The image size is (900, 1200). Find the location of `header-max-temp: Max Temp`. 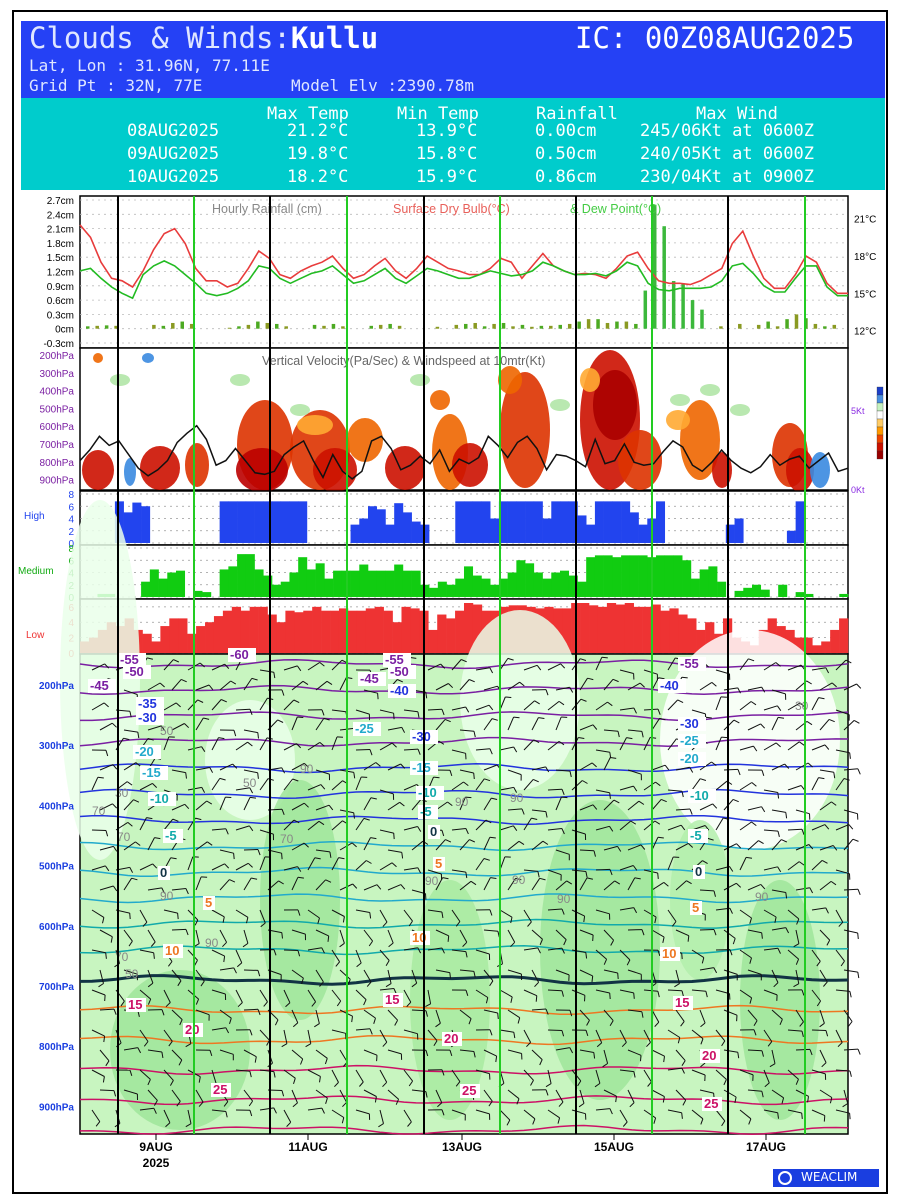

header-max-temp: Max Temp is located at coordinates (308, 114).